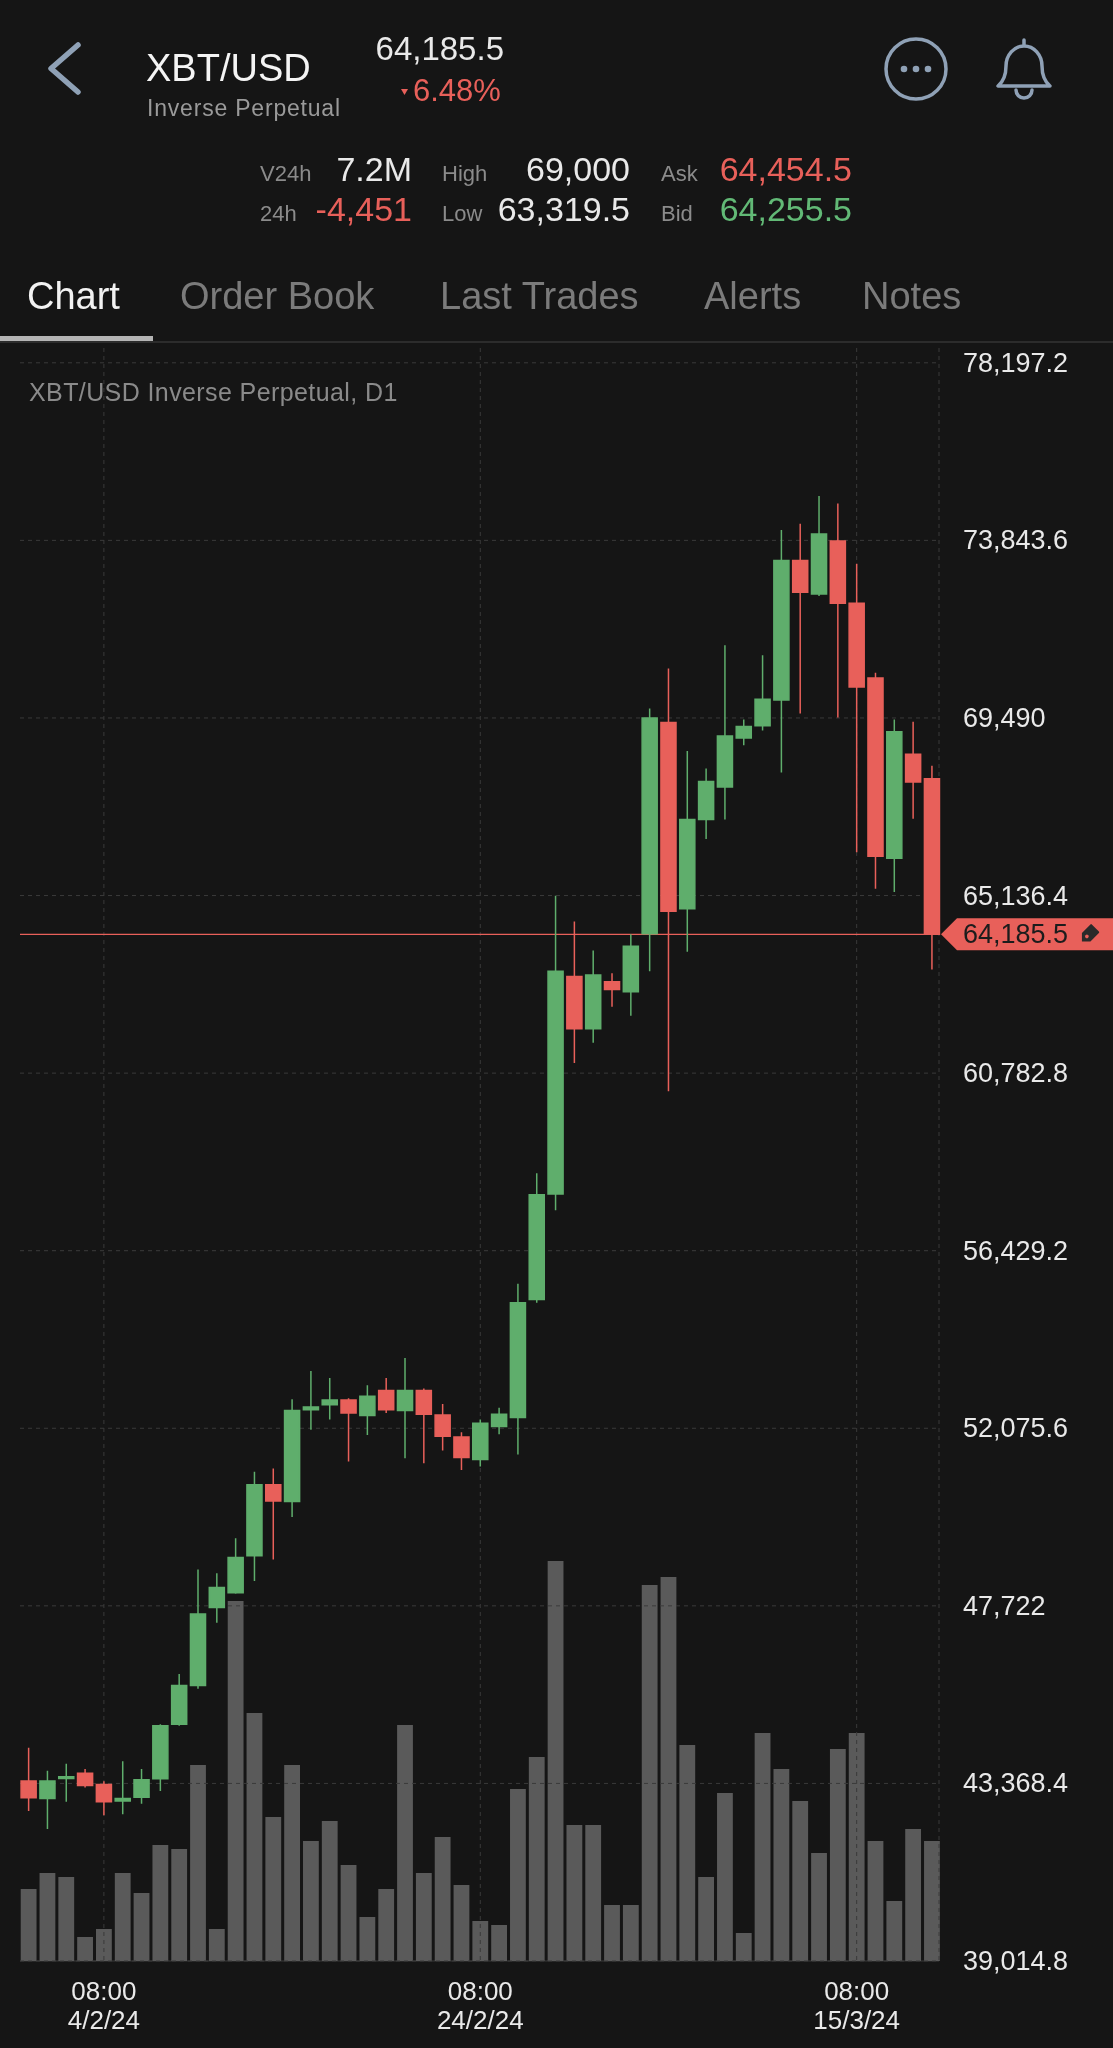 This screenshot has width=1113, height=2048. What do you see at coordinates (1016, 540) in the screenshot?
I see `y-tick-label: 73,843.6` at bounding box center [1016, 540].